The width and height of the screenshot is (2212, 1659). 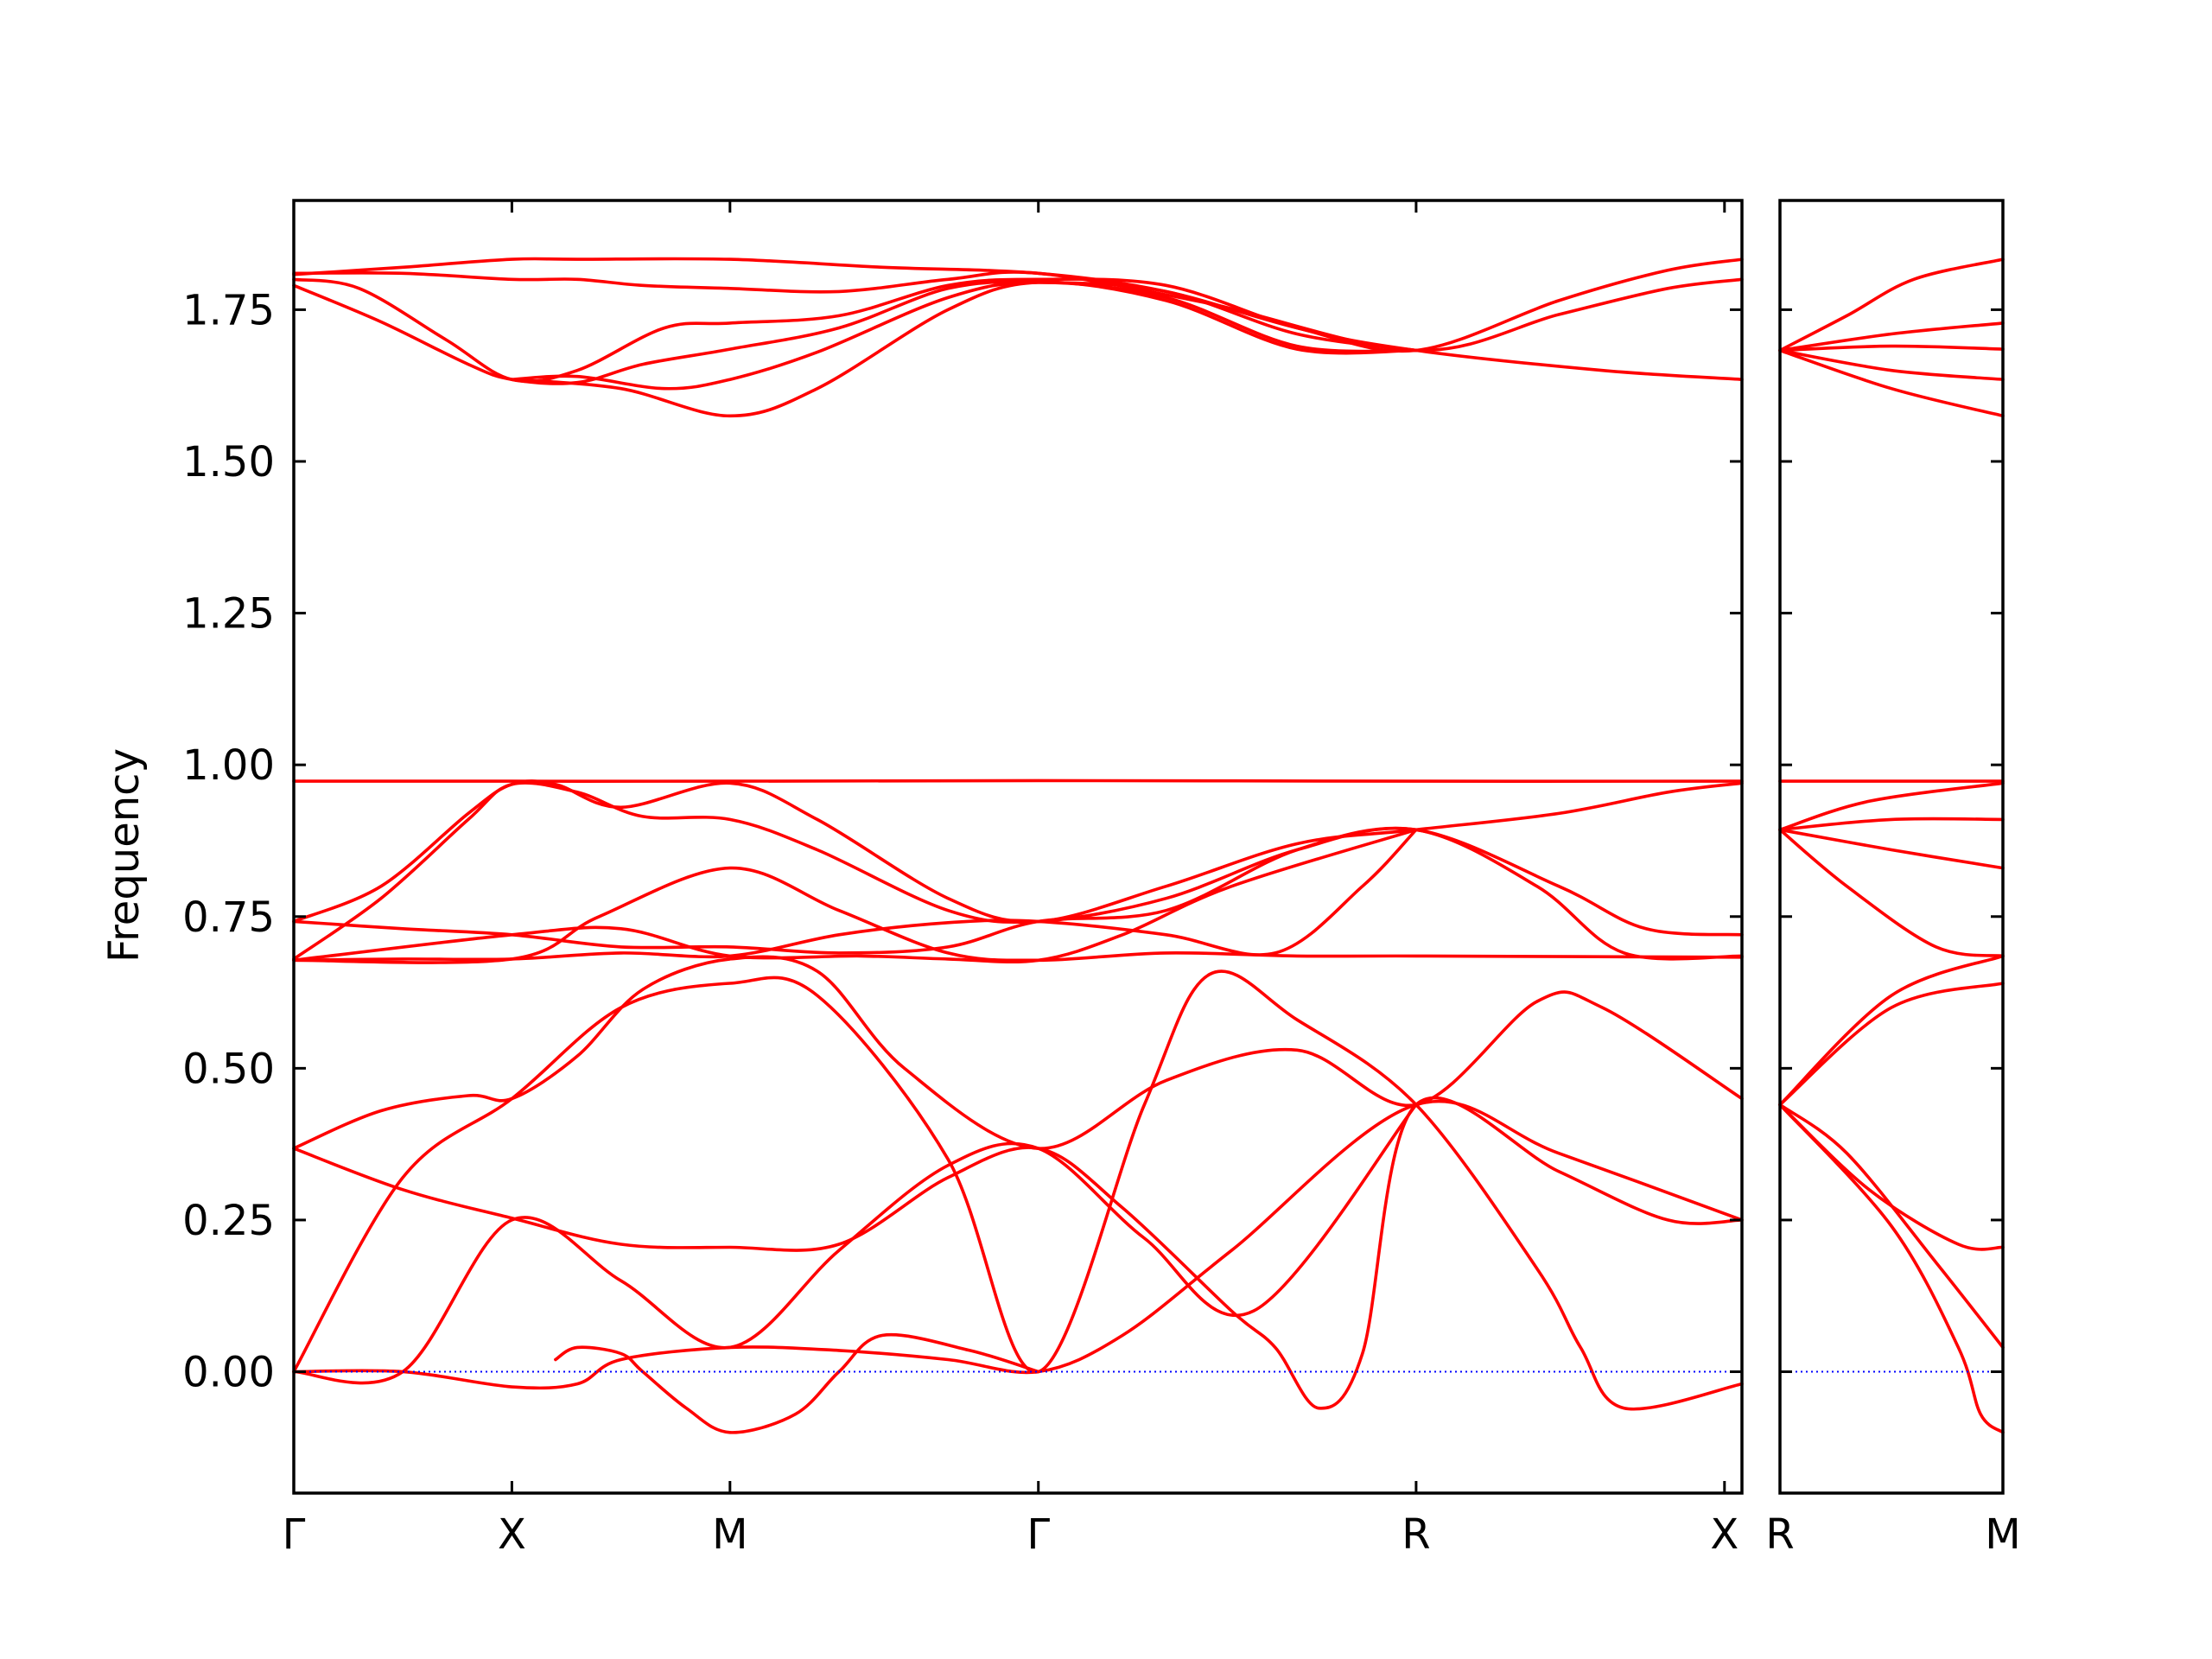 What do you see at coordinates (229, 841) in the screenshot?
I see `y-tick-labels: 0.00 0.25 0.50 0.75 1.00 1.25 1.50 1.75` at bounding box center [229, 841].